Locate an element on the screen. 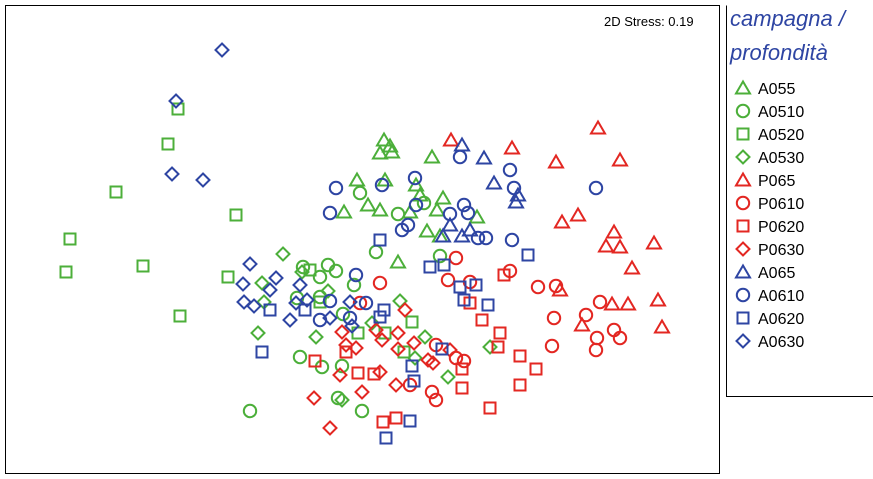  legend-label-a0530: A0530 is located at coordinates (781, 158).